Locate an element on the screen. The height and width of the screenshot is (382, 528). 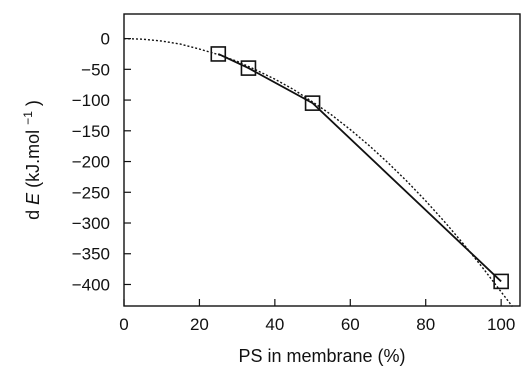
y-tick-label: −350 is located at coordinates (91, 254).